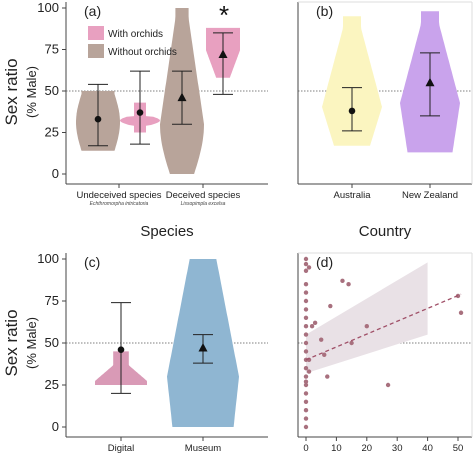 This screenshot has height=474, width=474. What do you see at coordinates (353, 195) in the screenshot?
I see `x-tick-label: Australia` at bounding box center [353, 195].